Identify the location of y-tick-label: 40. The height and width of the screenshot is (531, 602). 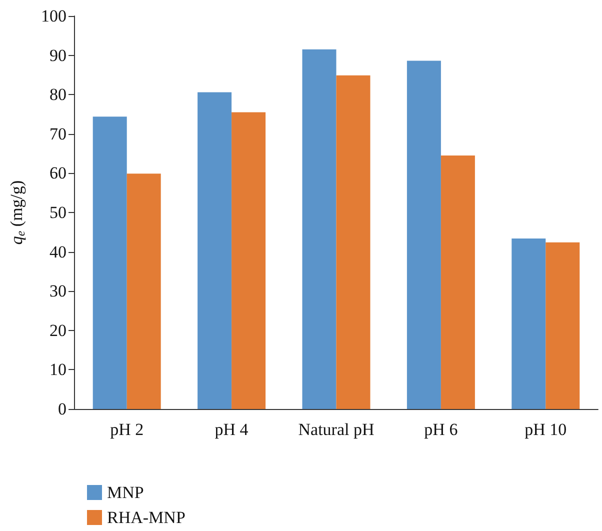
(58, 252).